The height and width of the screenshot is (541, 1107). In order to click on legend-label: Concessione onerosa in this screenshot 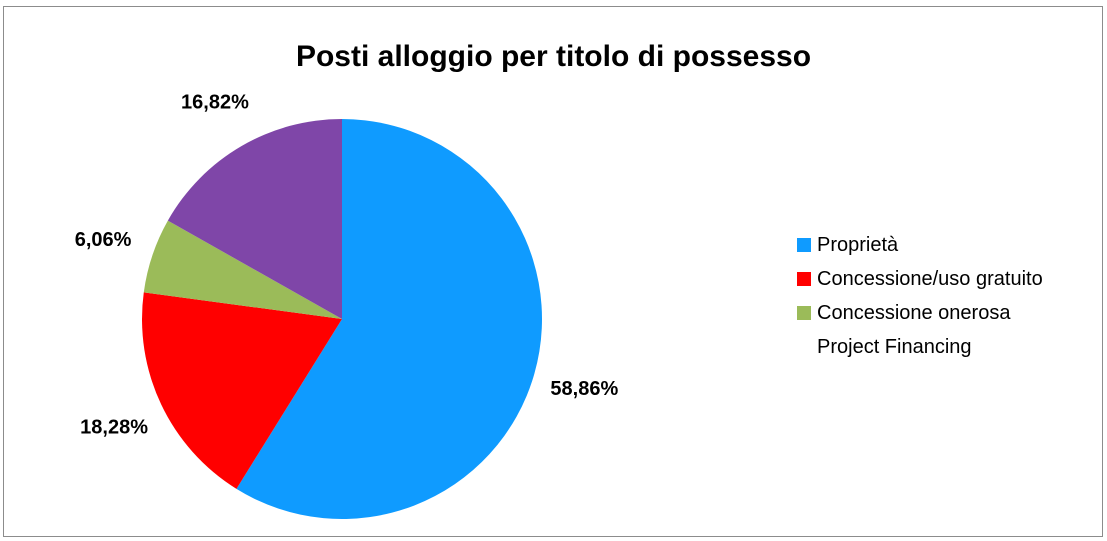, I will do `click(914, 312)`.